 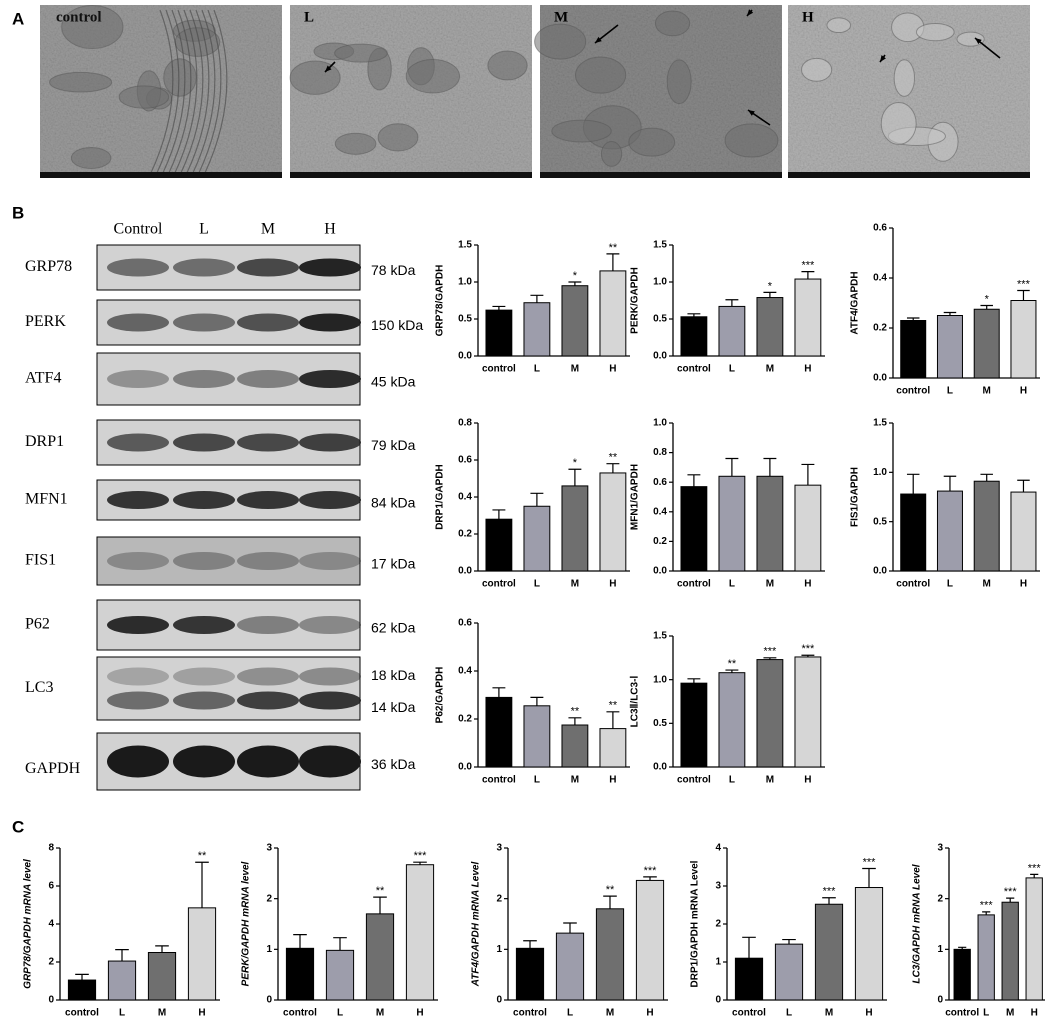 I want to click on y-tick-label: 0, so click(x=718, y=1000).